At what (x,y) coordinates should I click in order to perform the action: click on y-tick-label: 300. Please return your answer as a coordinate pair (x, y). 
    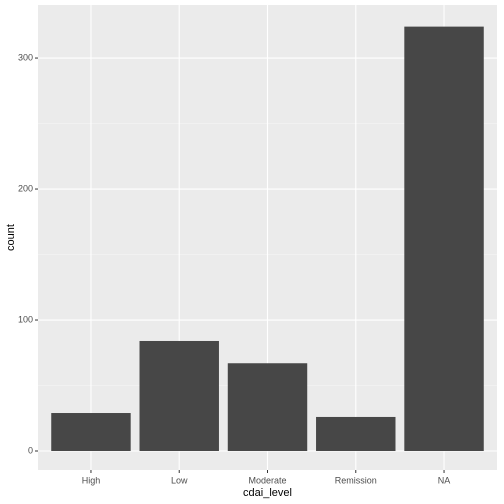
    Looking at the image, I should click on (25, 57).